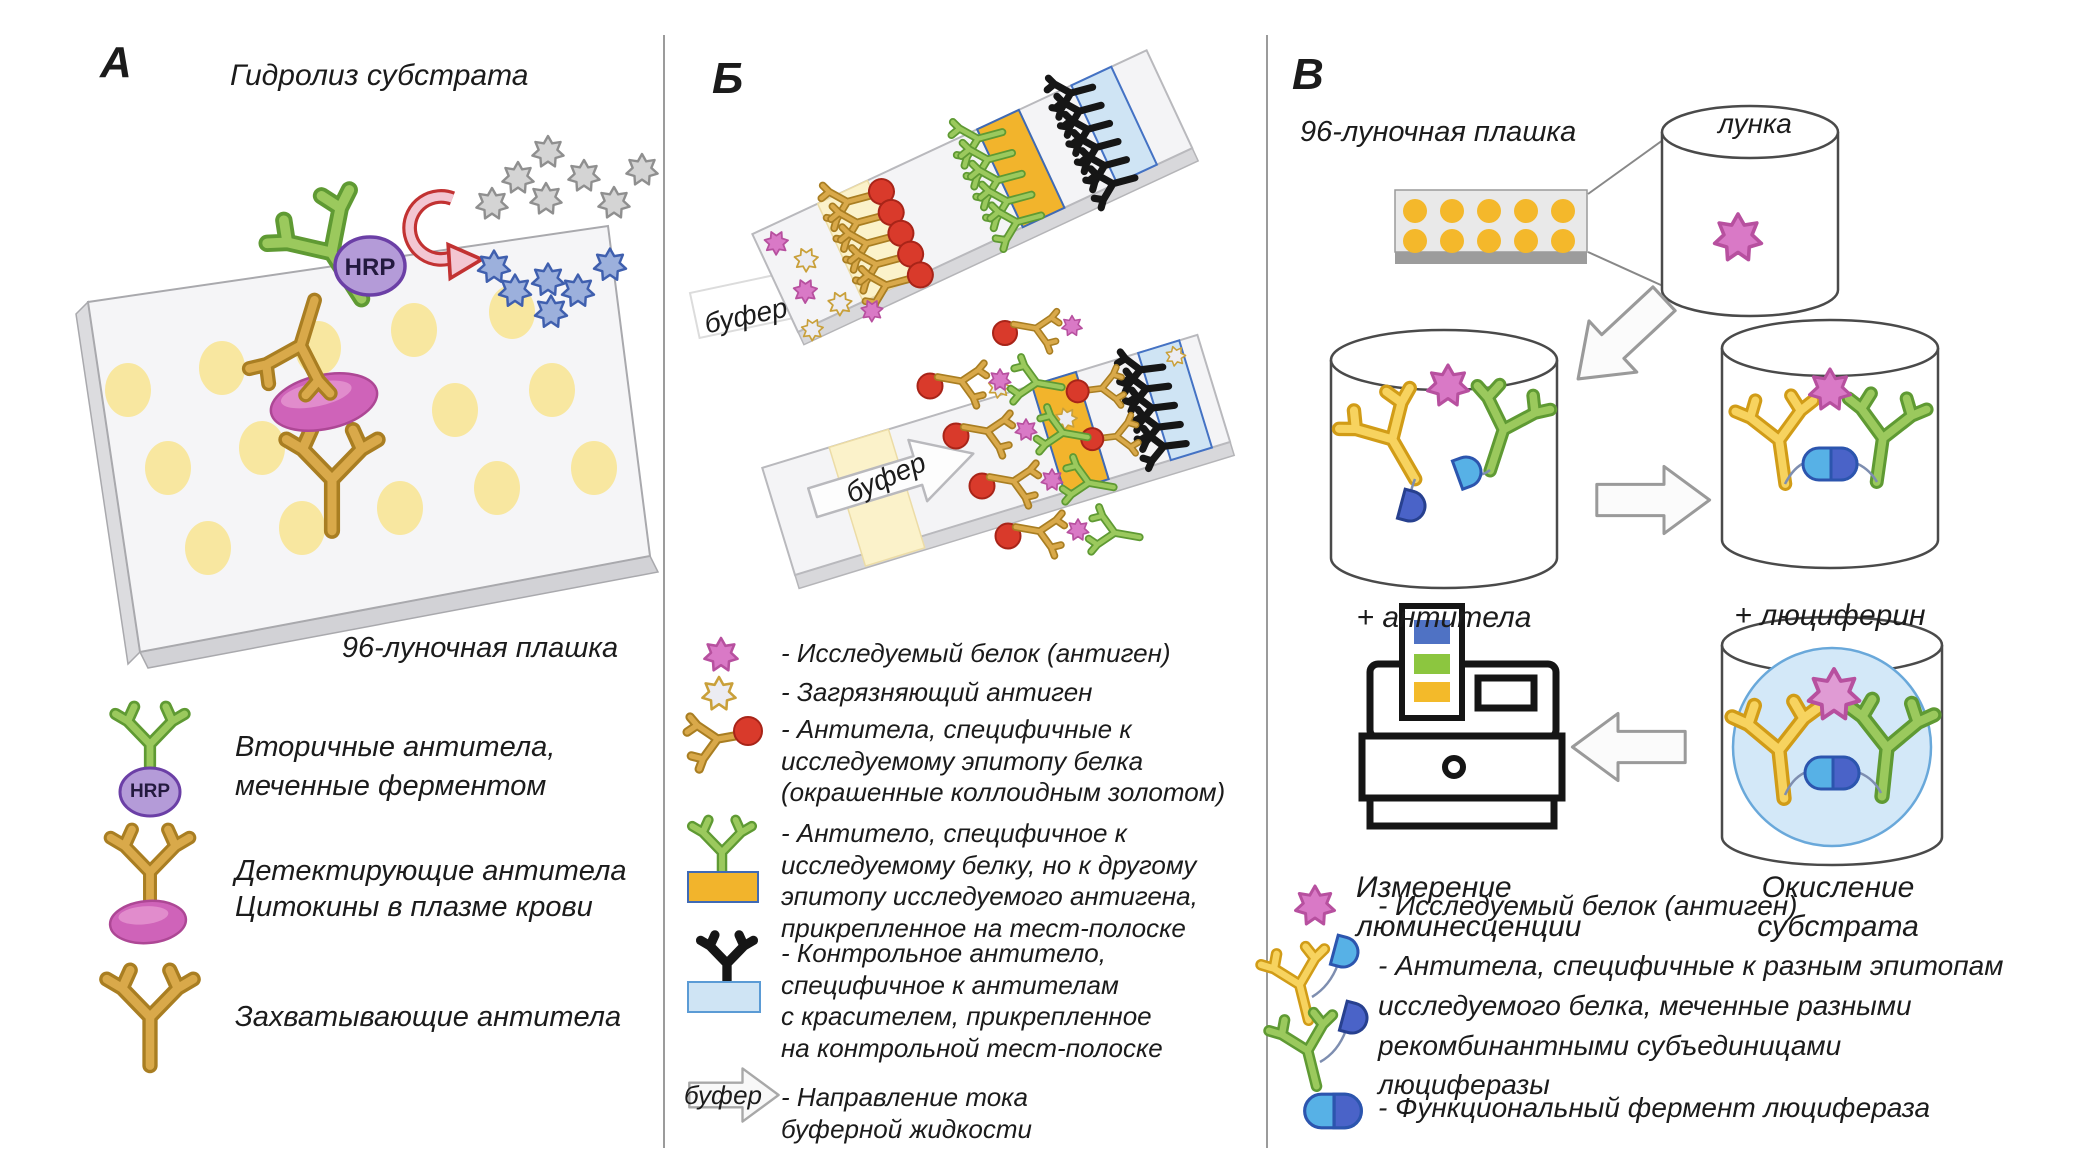 This screenshot has width=2086, height=1164. I want to click on legend-c-antigen: - Исследуемый белок (антиген), so click(1588, 905).